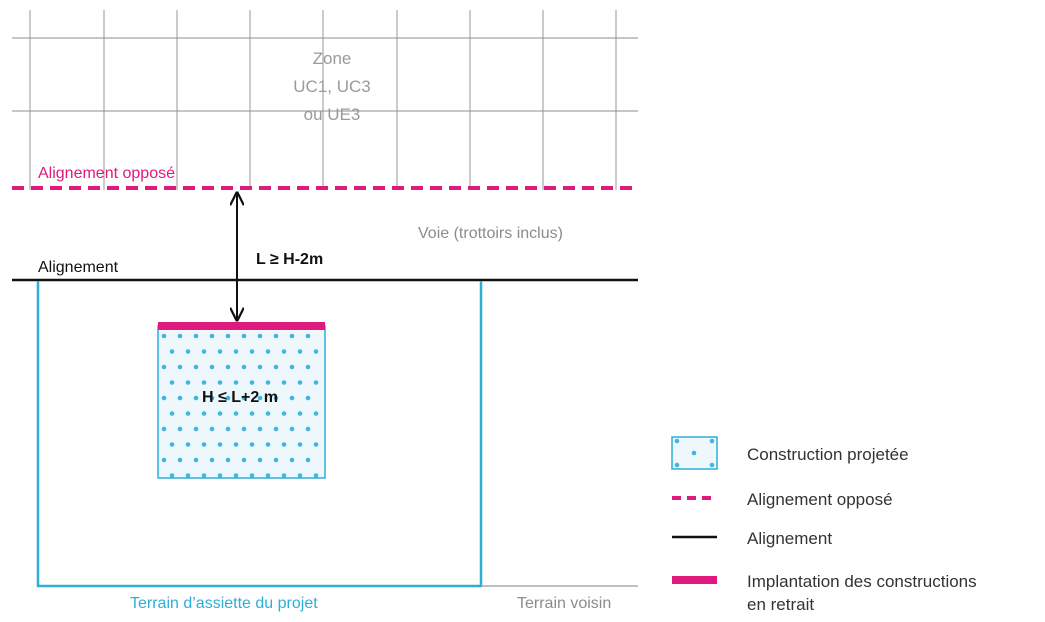  Describe the element at coordinates (789, 538) in the screenshot. I see `legend-label: Alignement` at that location.